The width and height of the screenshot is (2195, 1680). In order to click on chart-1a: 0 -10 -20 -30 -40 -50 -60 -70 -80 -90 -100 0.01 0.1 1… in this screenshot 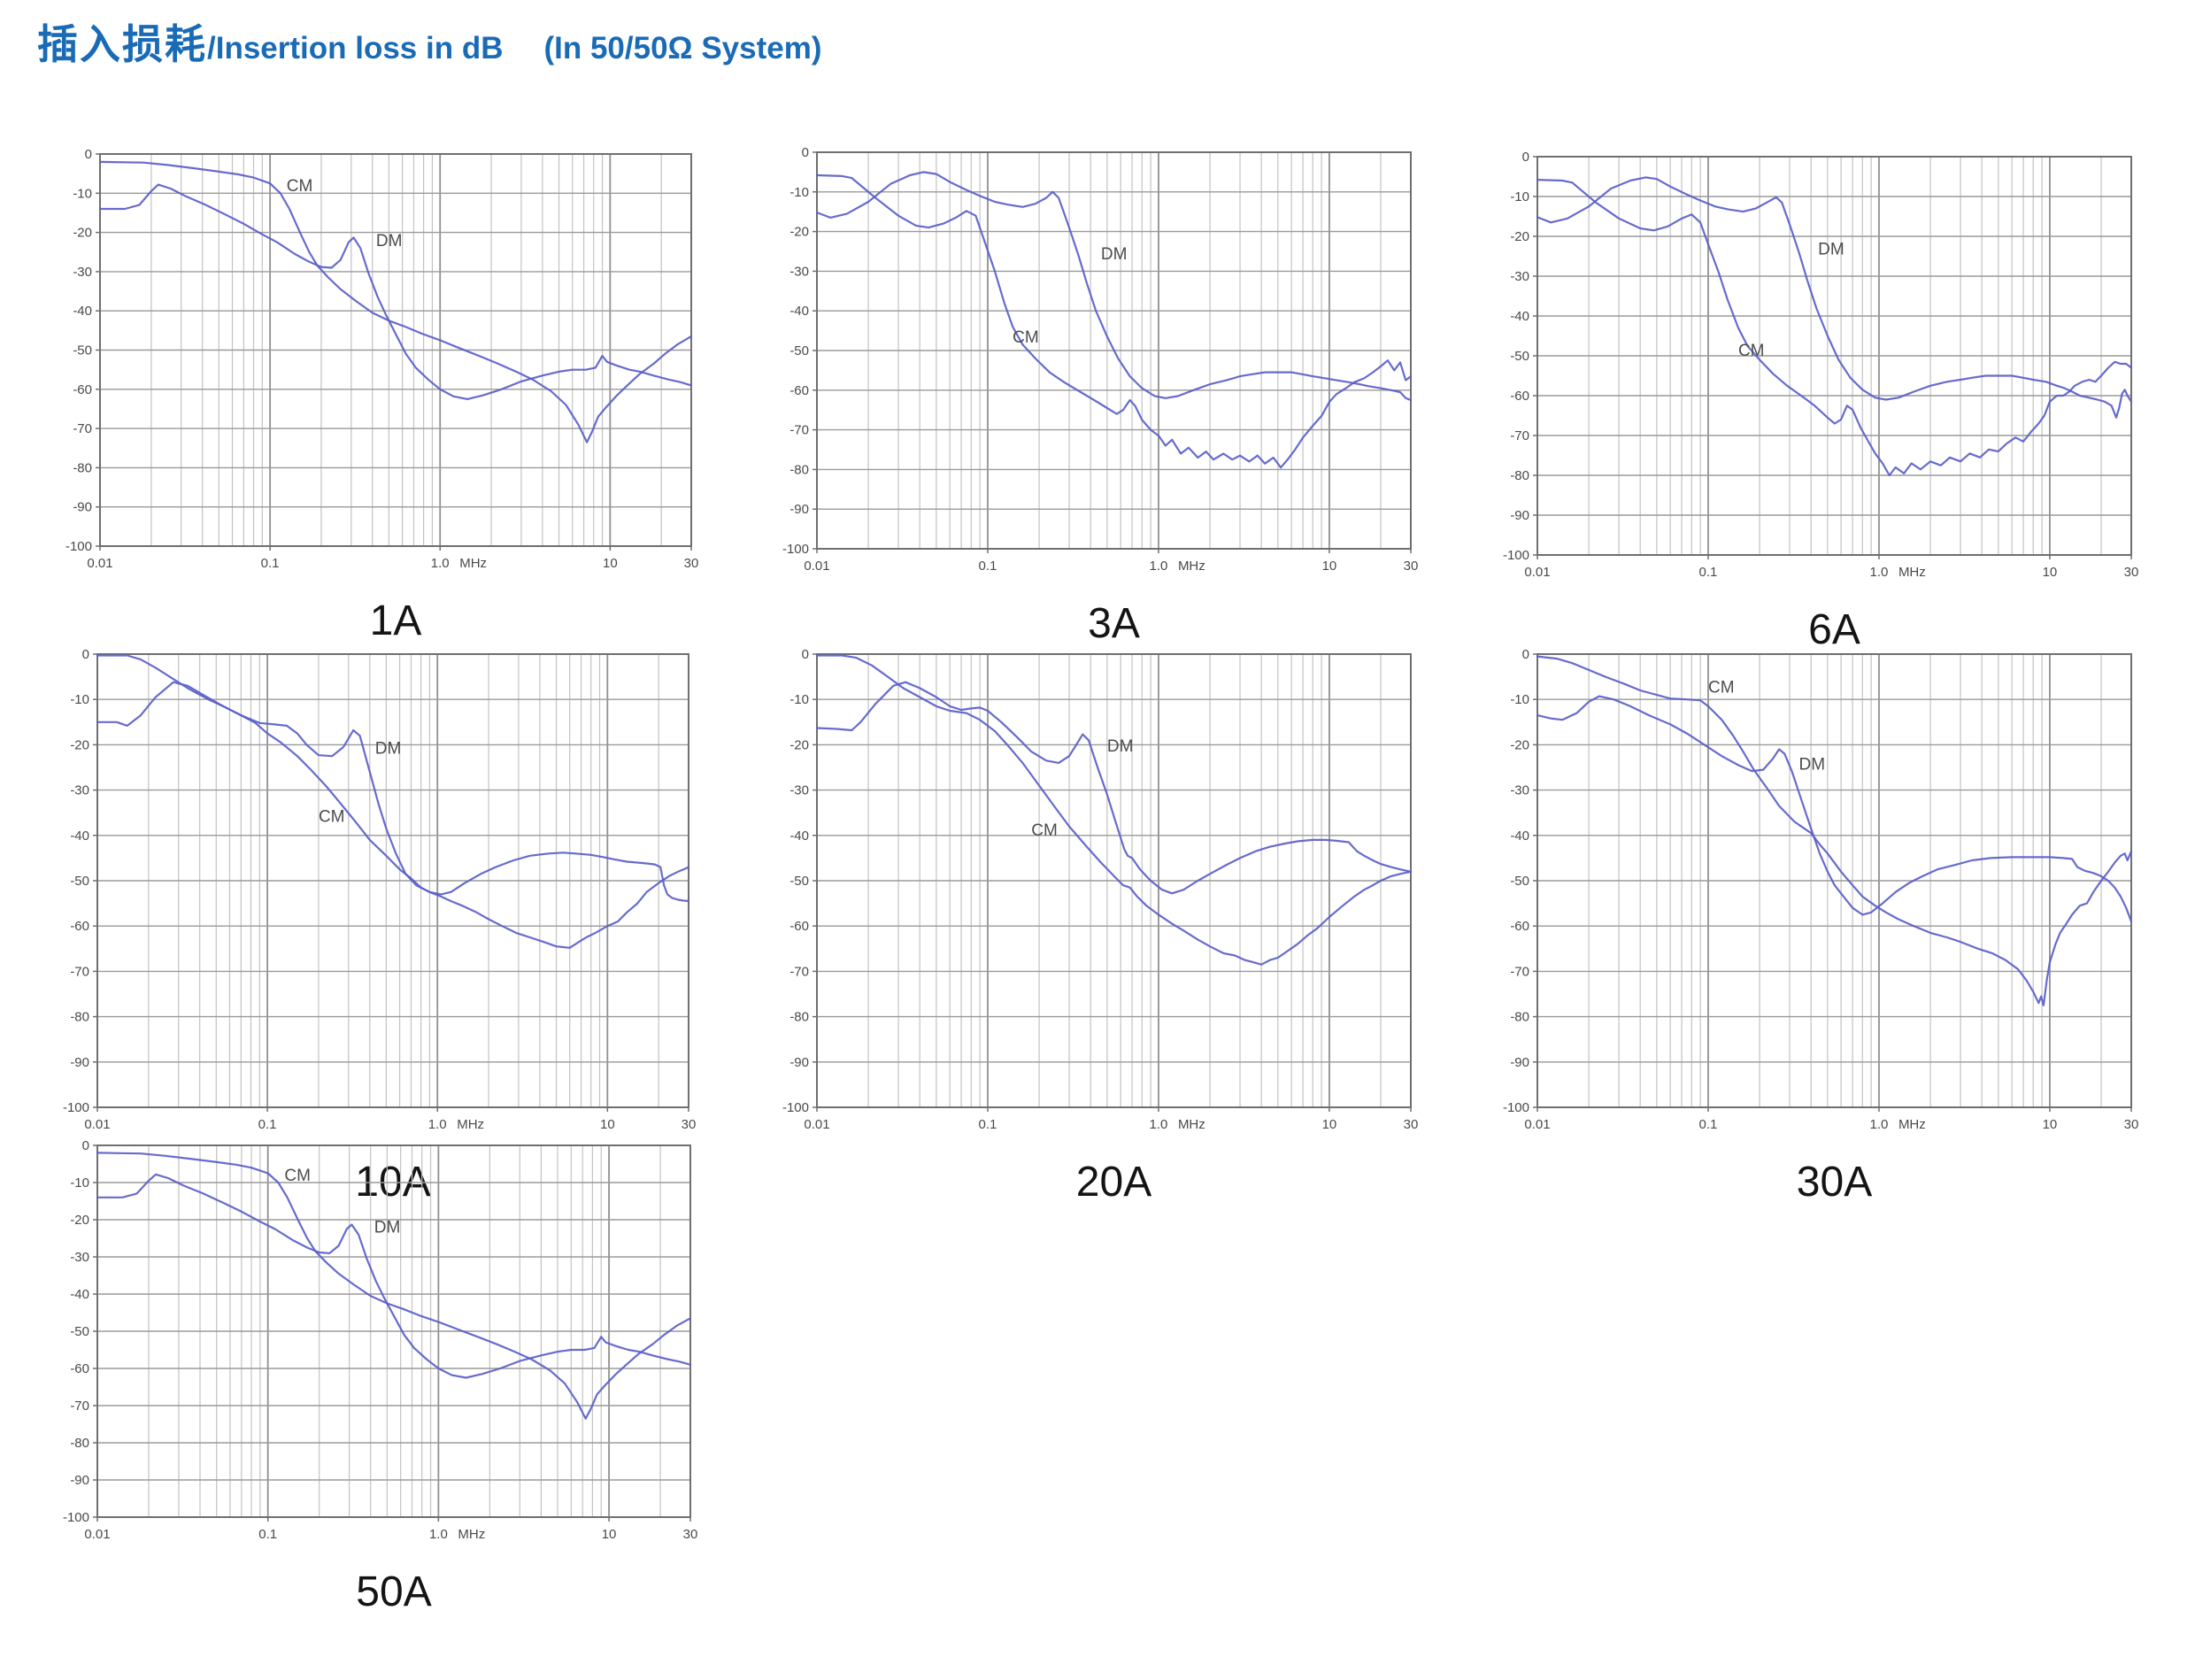, I will do `click(381, 395)`.